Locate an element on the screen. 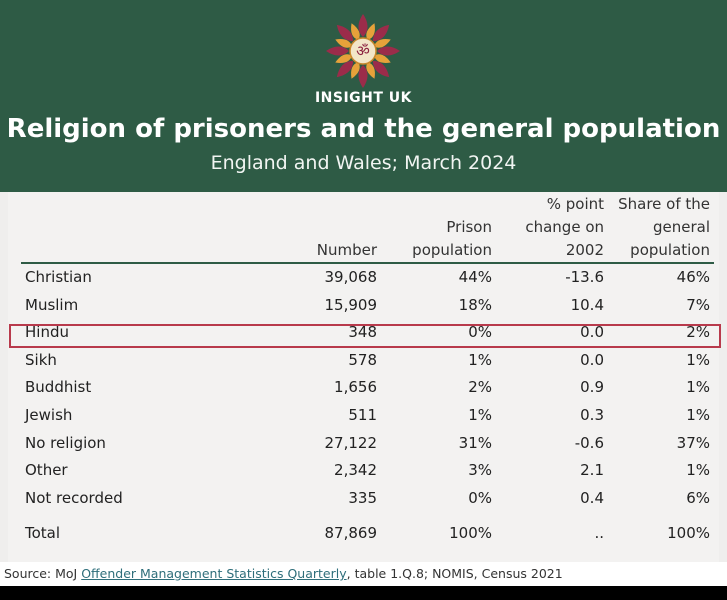 Image resolution: width=727 pixels, height=600 pixels. cell-point-change: 0.4 is located at coordinates (592, 497).